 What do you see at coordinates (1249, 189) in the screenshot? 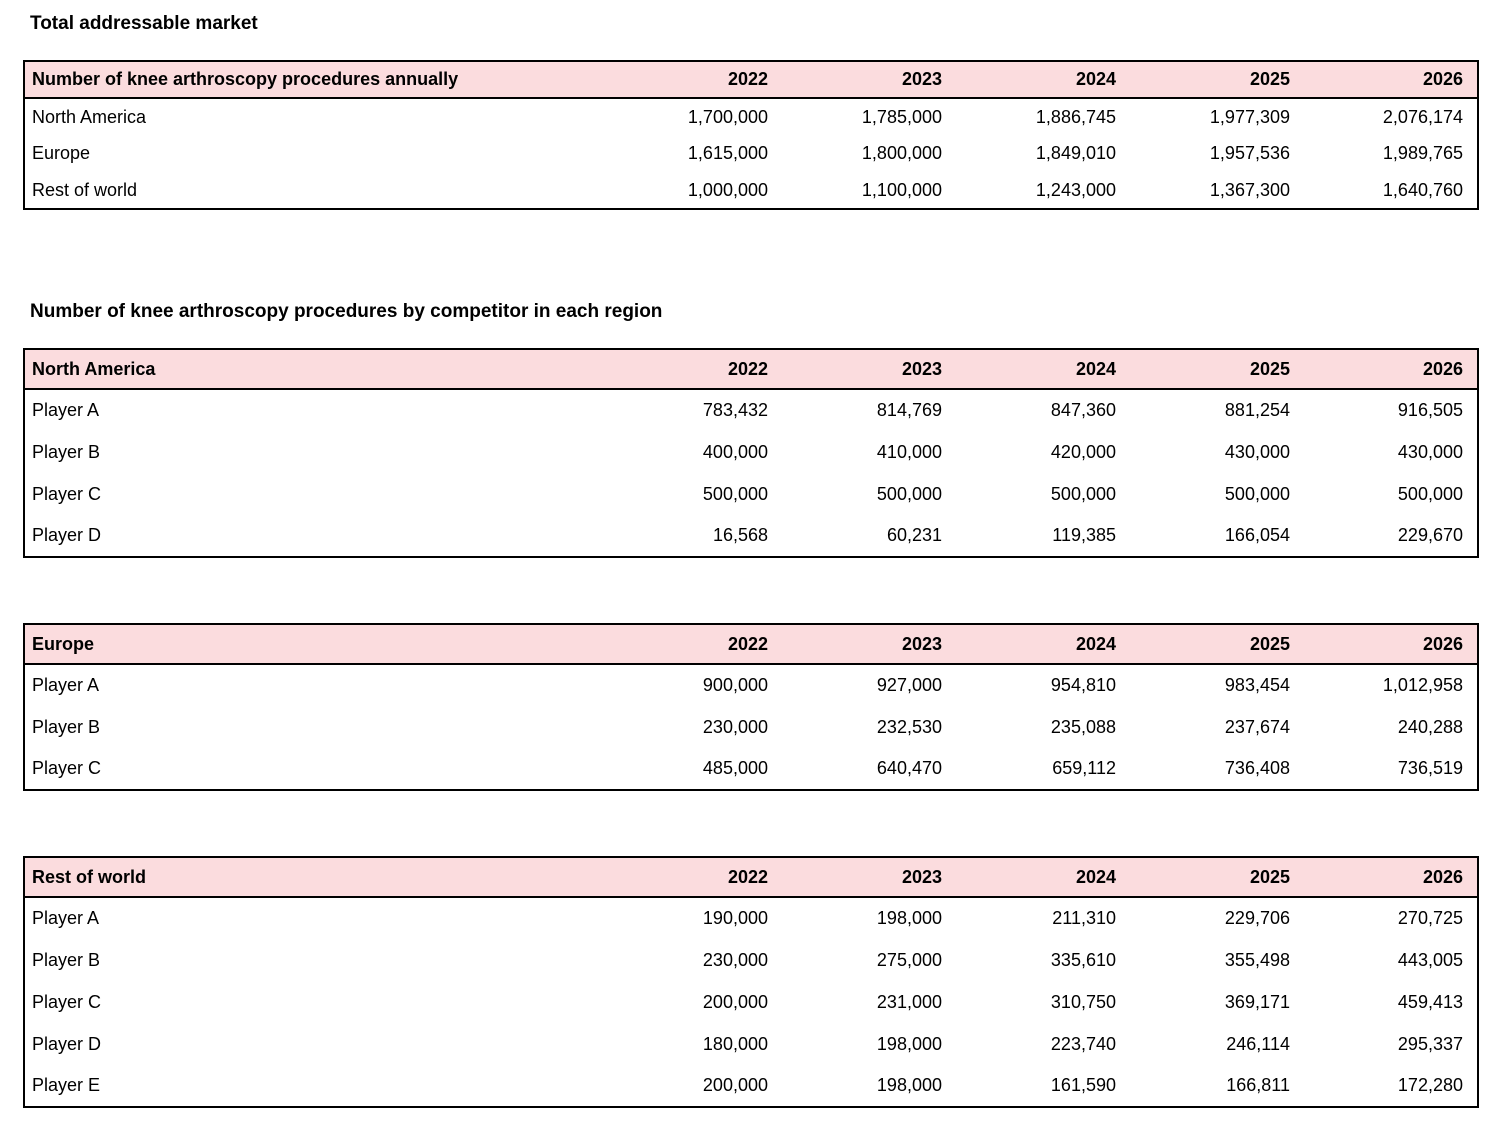
I see `value-cell: 1,367,300` at bounding box center [1249, 189].